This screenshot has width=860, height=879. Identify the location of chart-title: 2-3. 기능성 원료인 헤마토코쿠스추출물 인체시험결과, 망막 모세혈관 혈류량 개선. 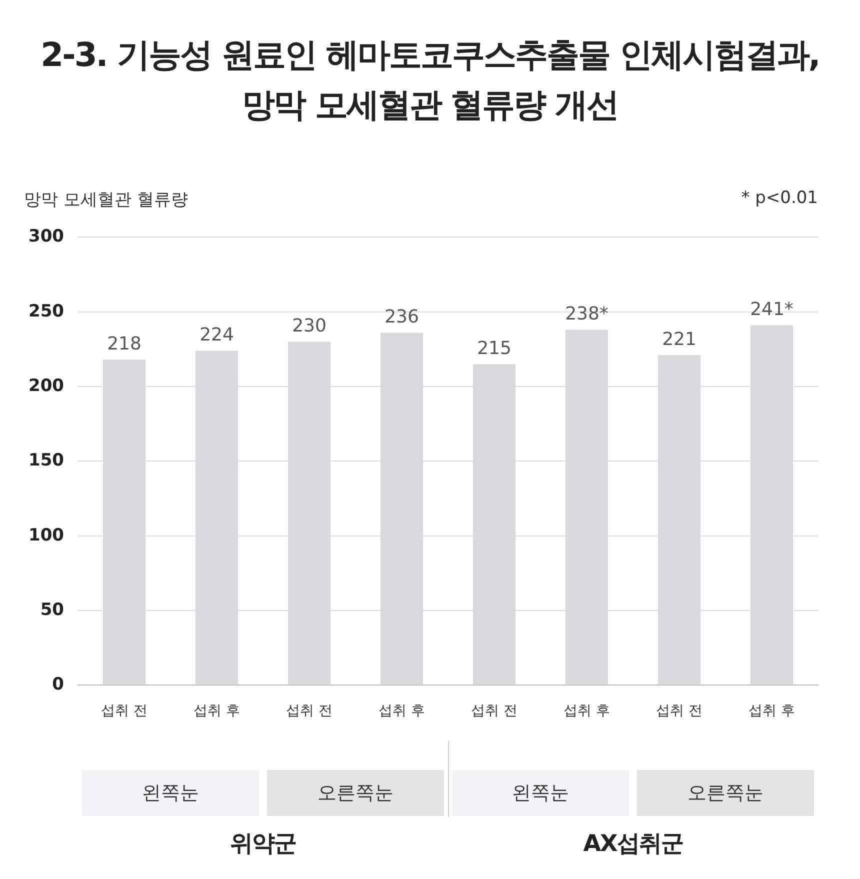
(430, 80).